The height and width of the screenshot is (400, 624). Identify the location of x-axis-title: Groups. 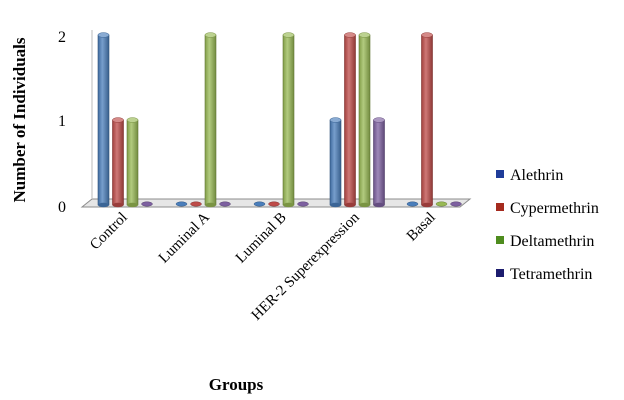
(236, 384).